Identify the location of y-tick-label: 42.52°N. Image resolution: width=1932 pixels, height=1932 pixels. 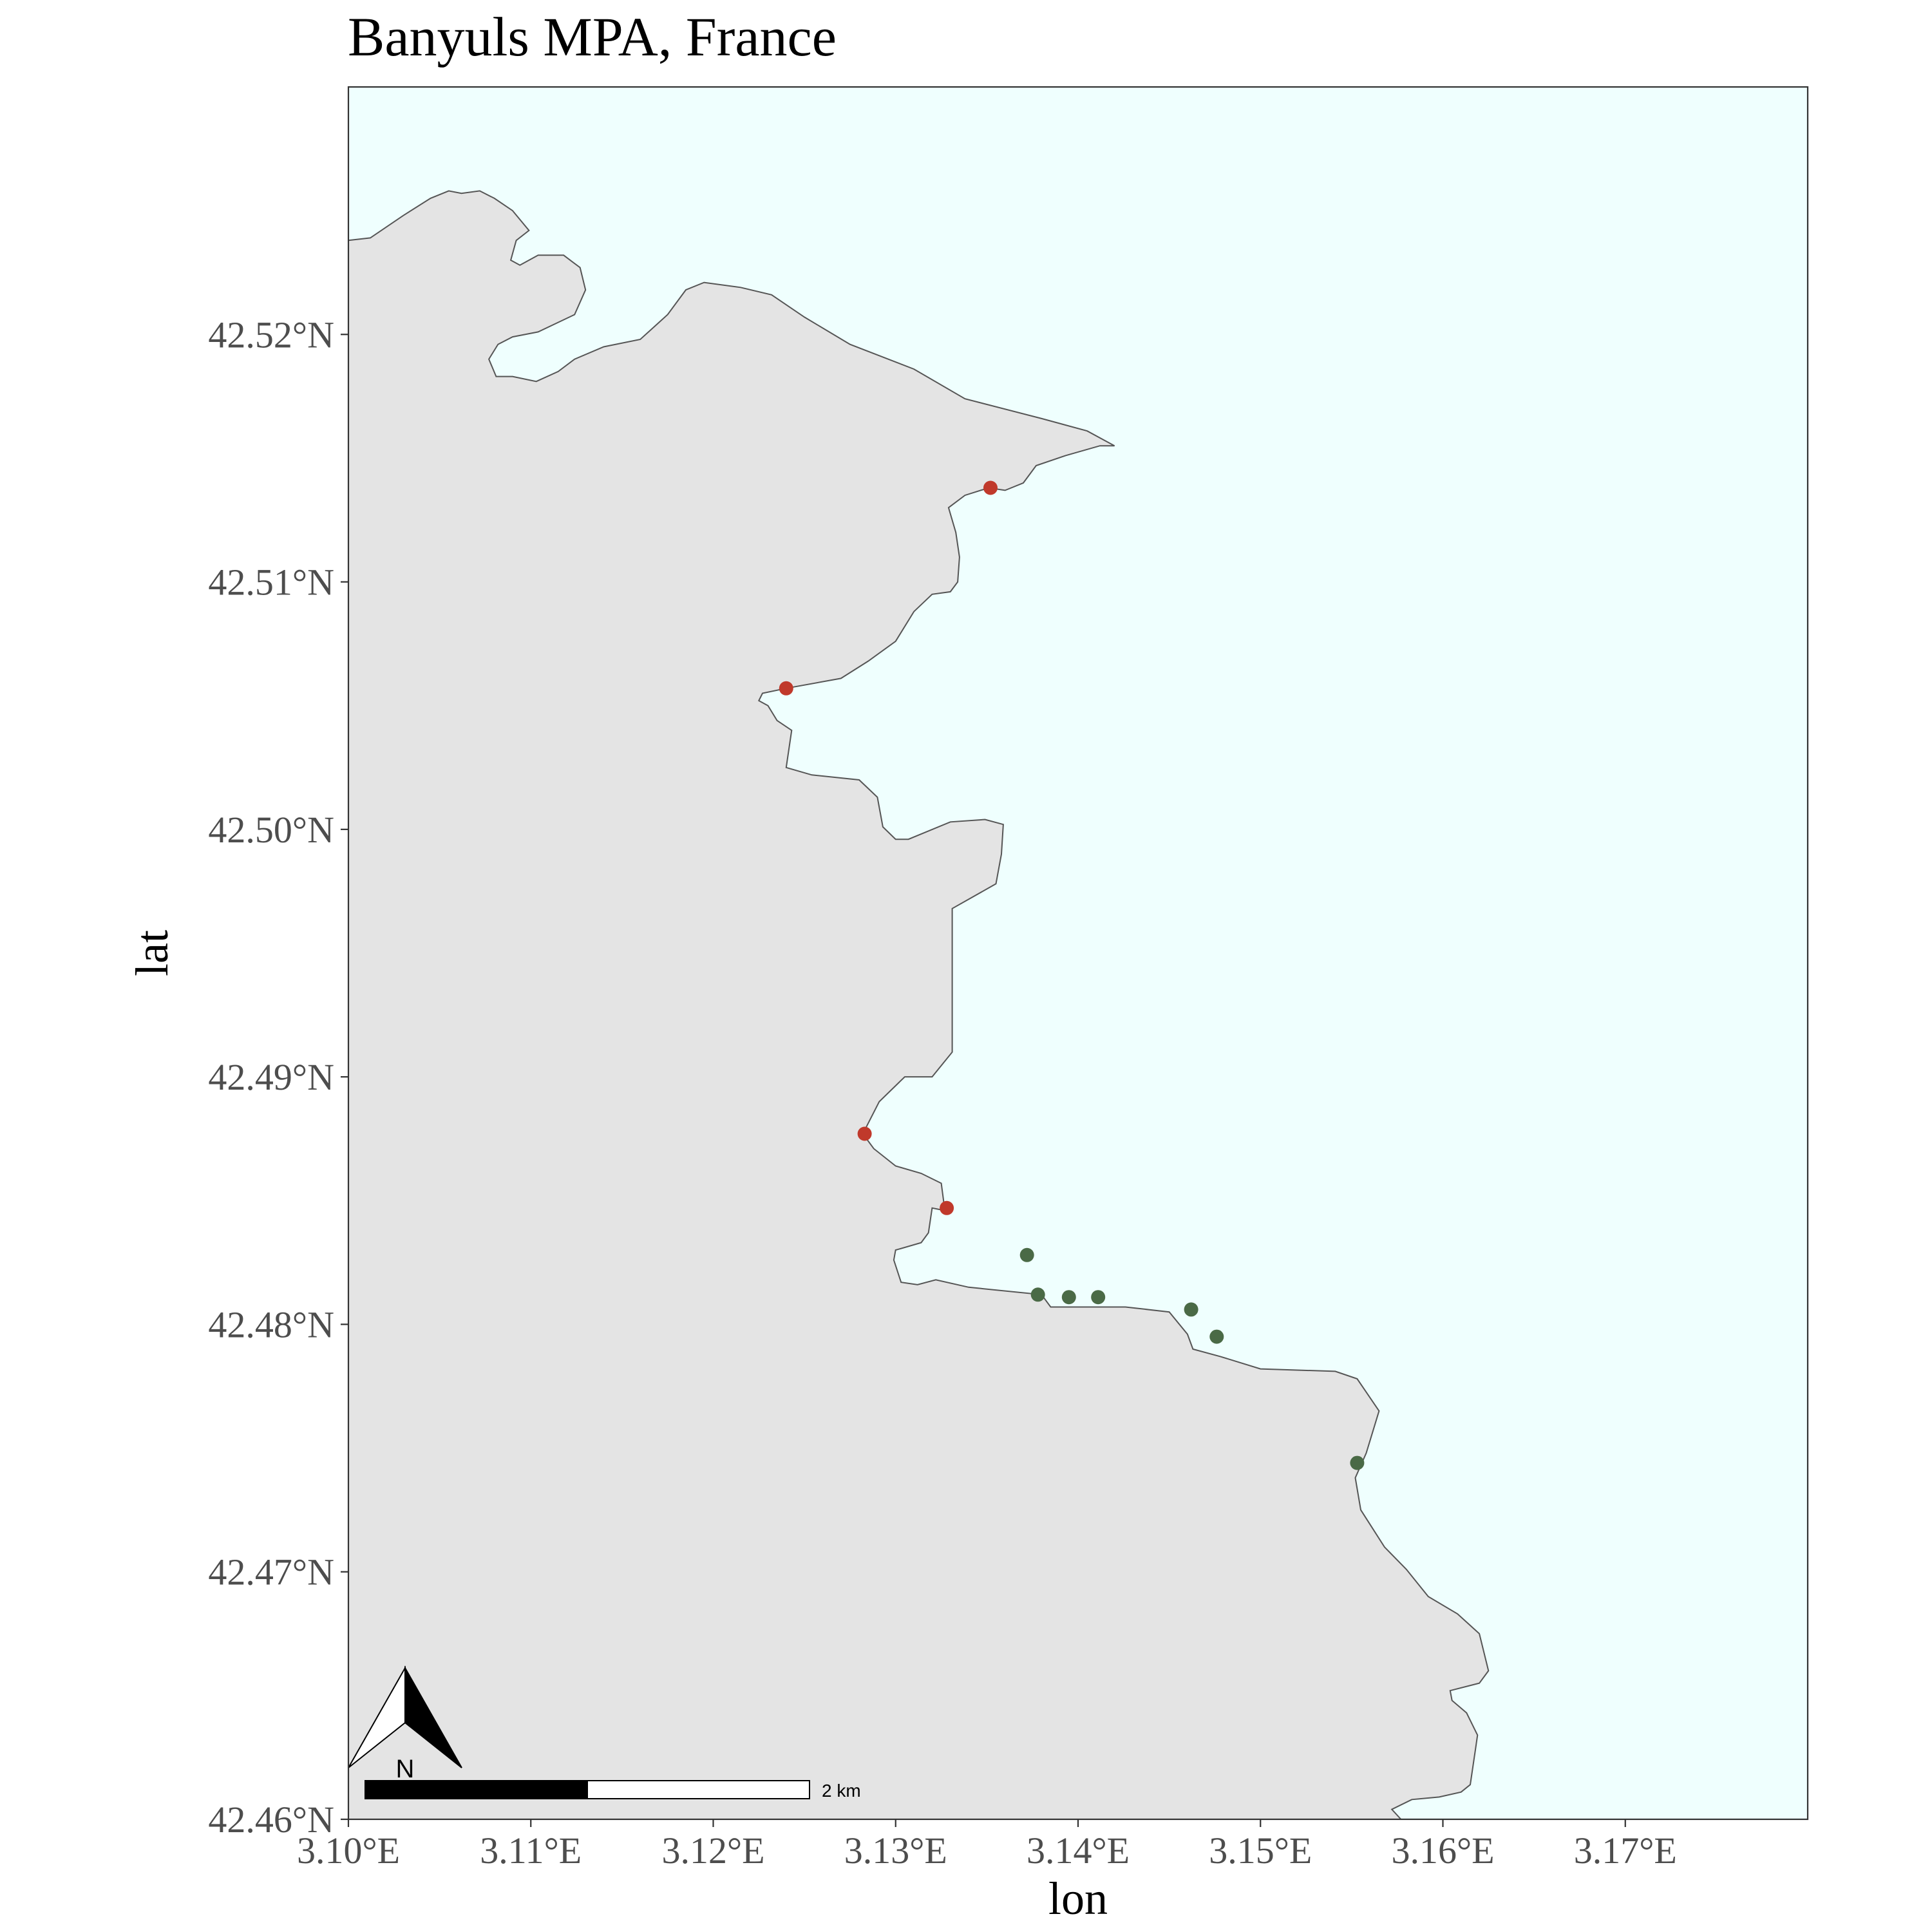
(271, 334).